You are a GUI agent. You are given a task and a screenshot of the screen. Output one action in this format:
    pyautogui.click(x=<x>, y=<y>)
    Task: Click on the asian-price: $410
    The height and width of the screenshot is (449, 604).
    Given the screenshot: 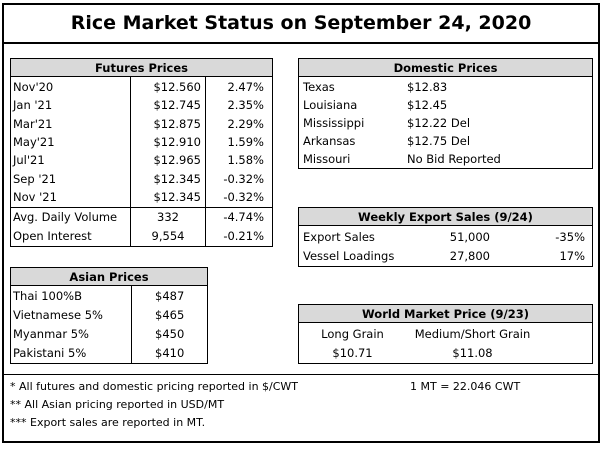 What is the action you would take?
    pyautogui.click(x=170, y=353)
    